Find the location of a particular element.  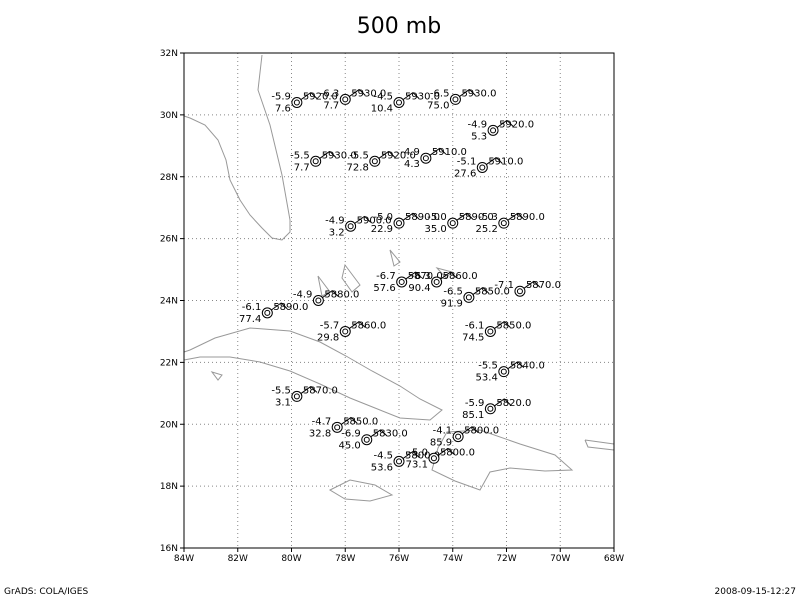

station: -6.1 5890.0 77.4 is located at coordinates (273, 313).